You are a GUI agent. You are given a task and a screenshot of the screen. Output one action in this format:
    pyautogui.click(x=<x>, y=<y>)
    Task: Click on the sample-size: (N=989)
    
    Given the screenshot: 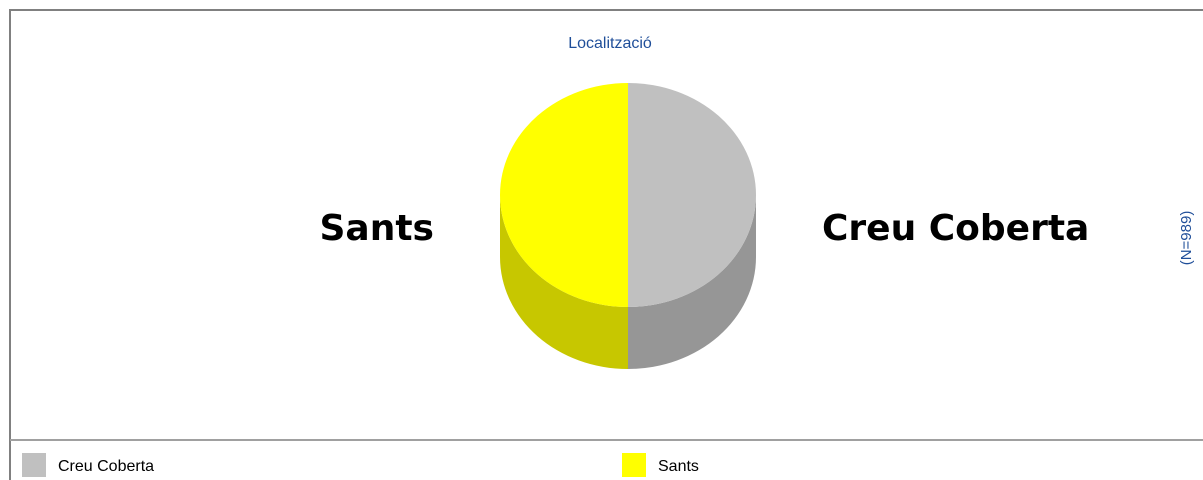 What is the action you would take?
    pyautogui.click(x=1186, y=238)
    